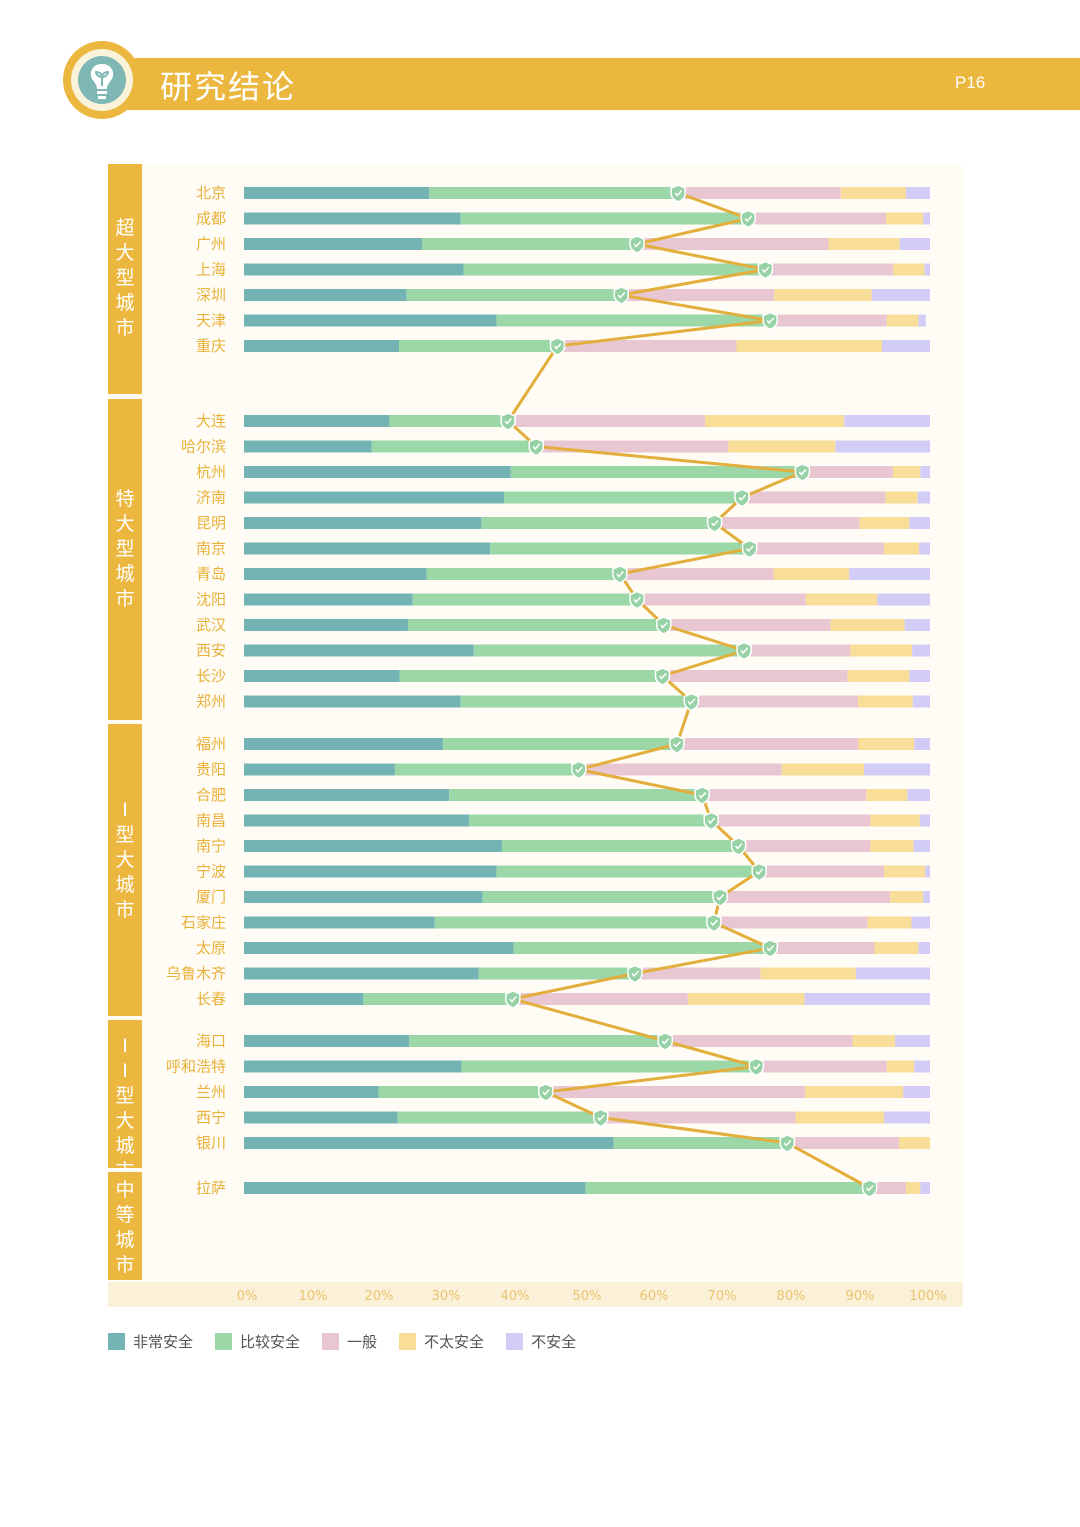 The image size is (1080, 1527). What do you see at coordinates (211, 1041) in the screenshot?
I see `city-label: 海口` at bounding box center [211, 1041].